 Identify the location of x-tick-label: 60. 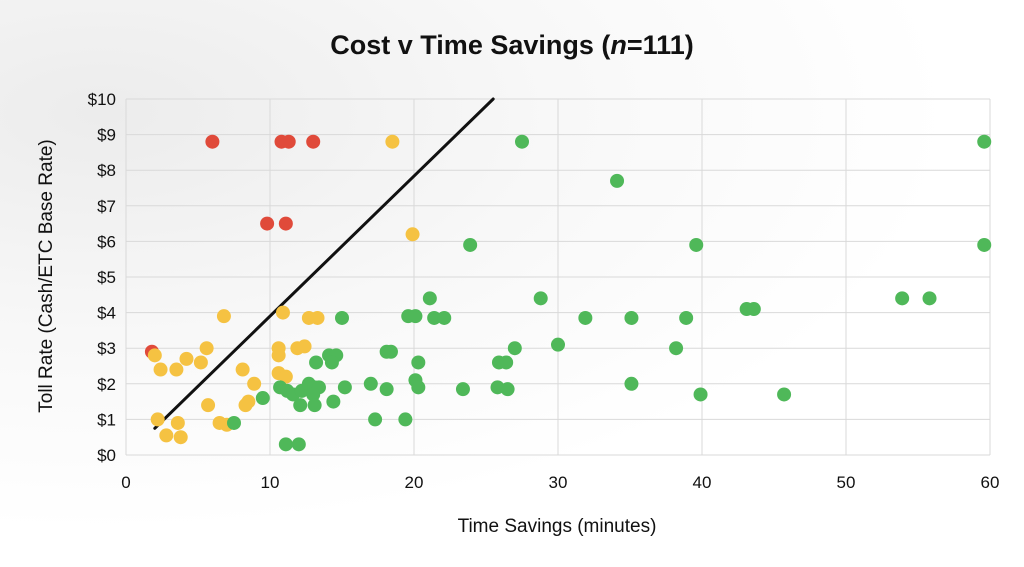
(990, 482).